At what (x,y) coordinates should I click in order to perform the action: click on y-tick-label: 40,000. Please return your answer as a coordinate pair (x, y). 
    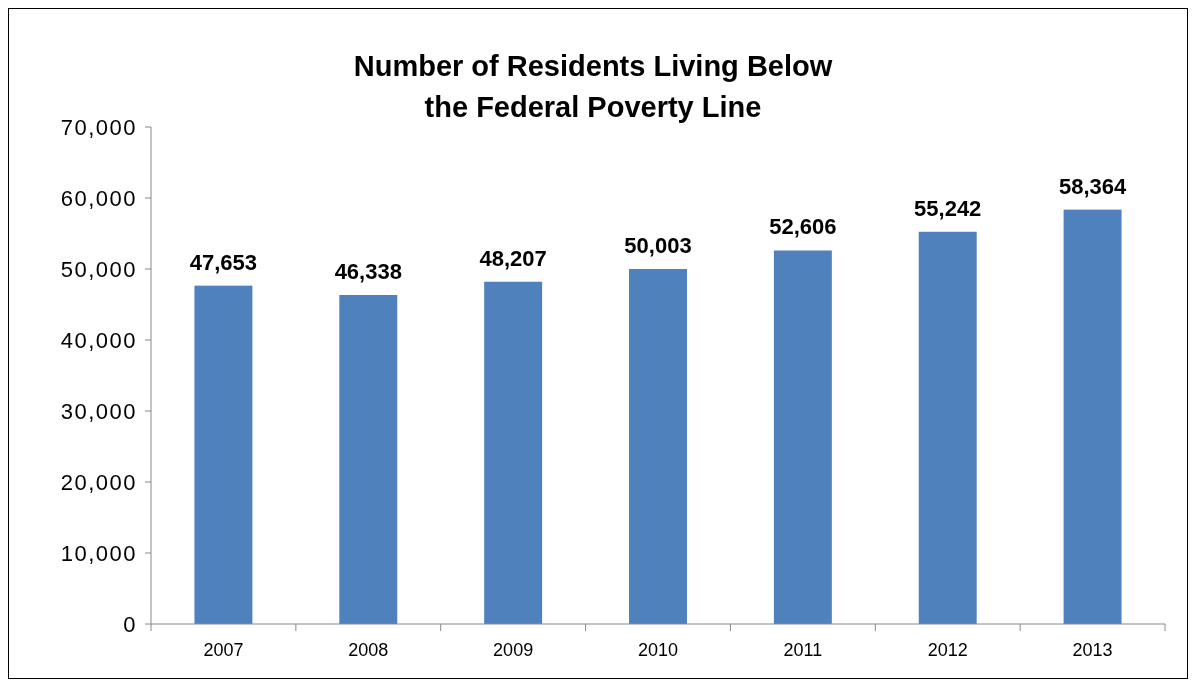
    Looking at the image, I should click on (98, 340).